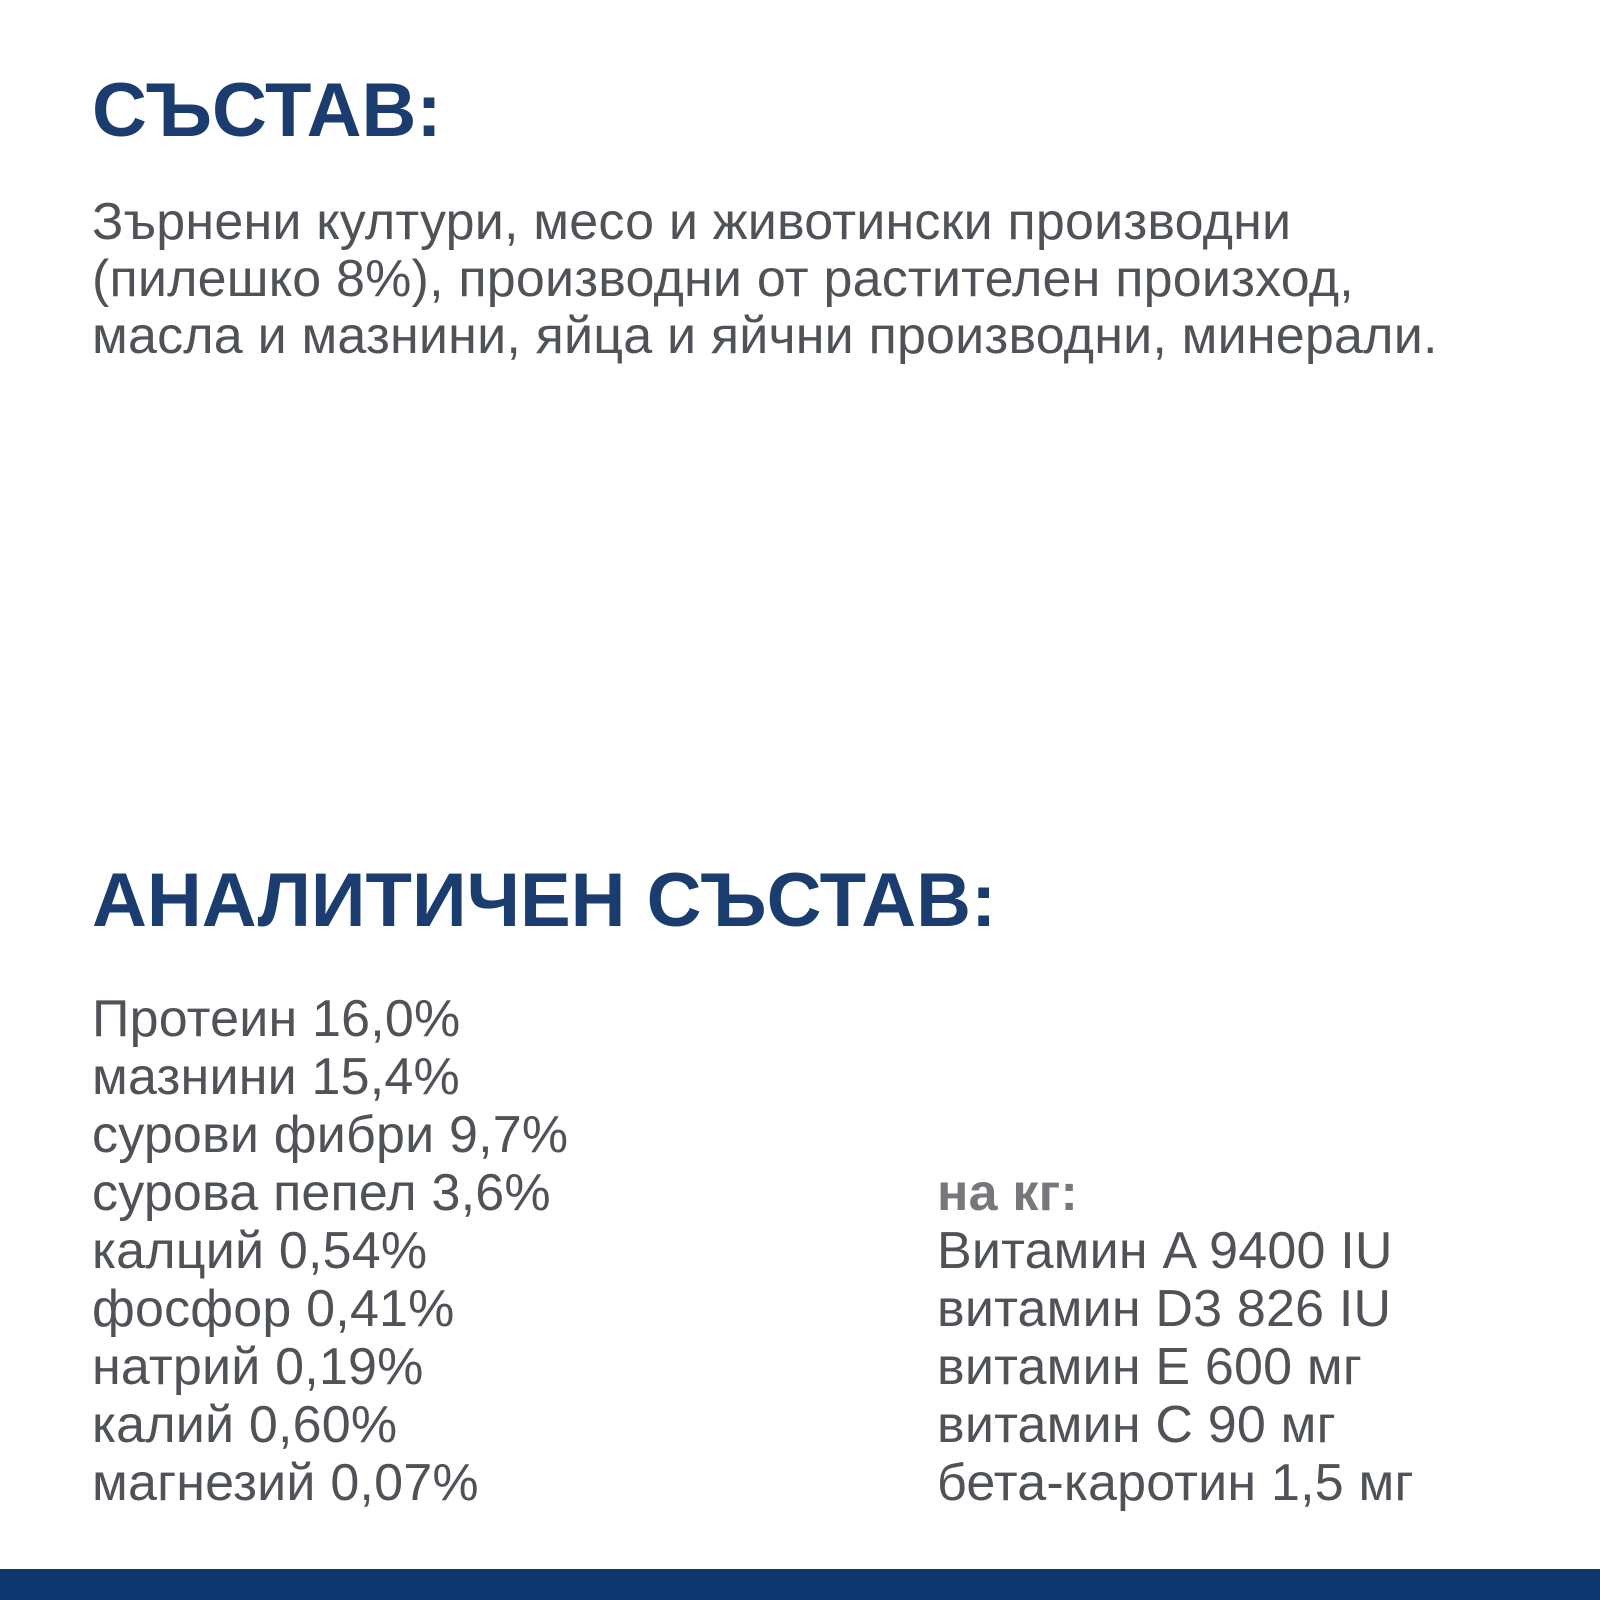 The width and height of the screenshot is (1600, 1600). Describe the element at coordinates (285, 1483) in the screenshot. I see `nutrient-item: магнезий 0,07%` at that location.